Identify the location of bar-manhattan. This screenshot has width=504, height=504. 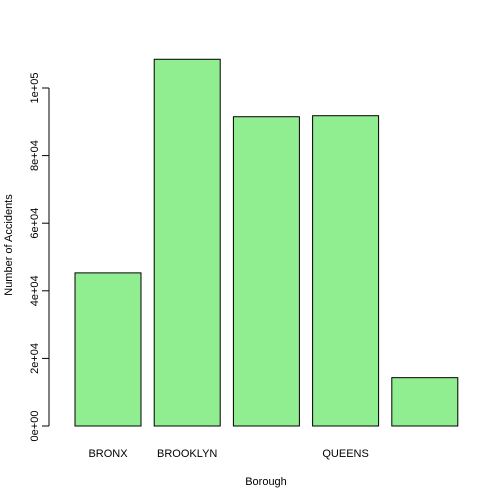
(266, 271).